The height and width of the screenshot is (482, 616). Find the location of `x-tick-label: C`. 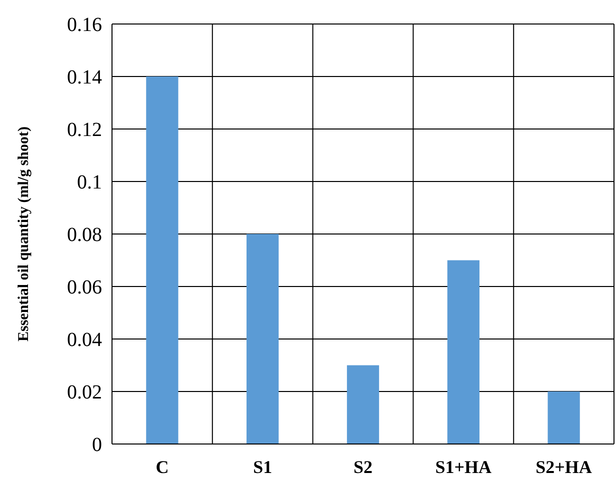

x-tick-label: C is located at coordinates (162, 467).